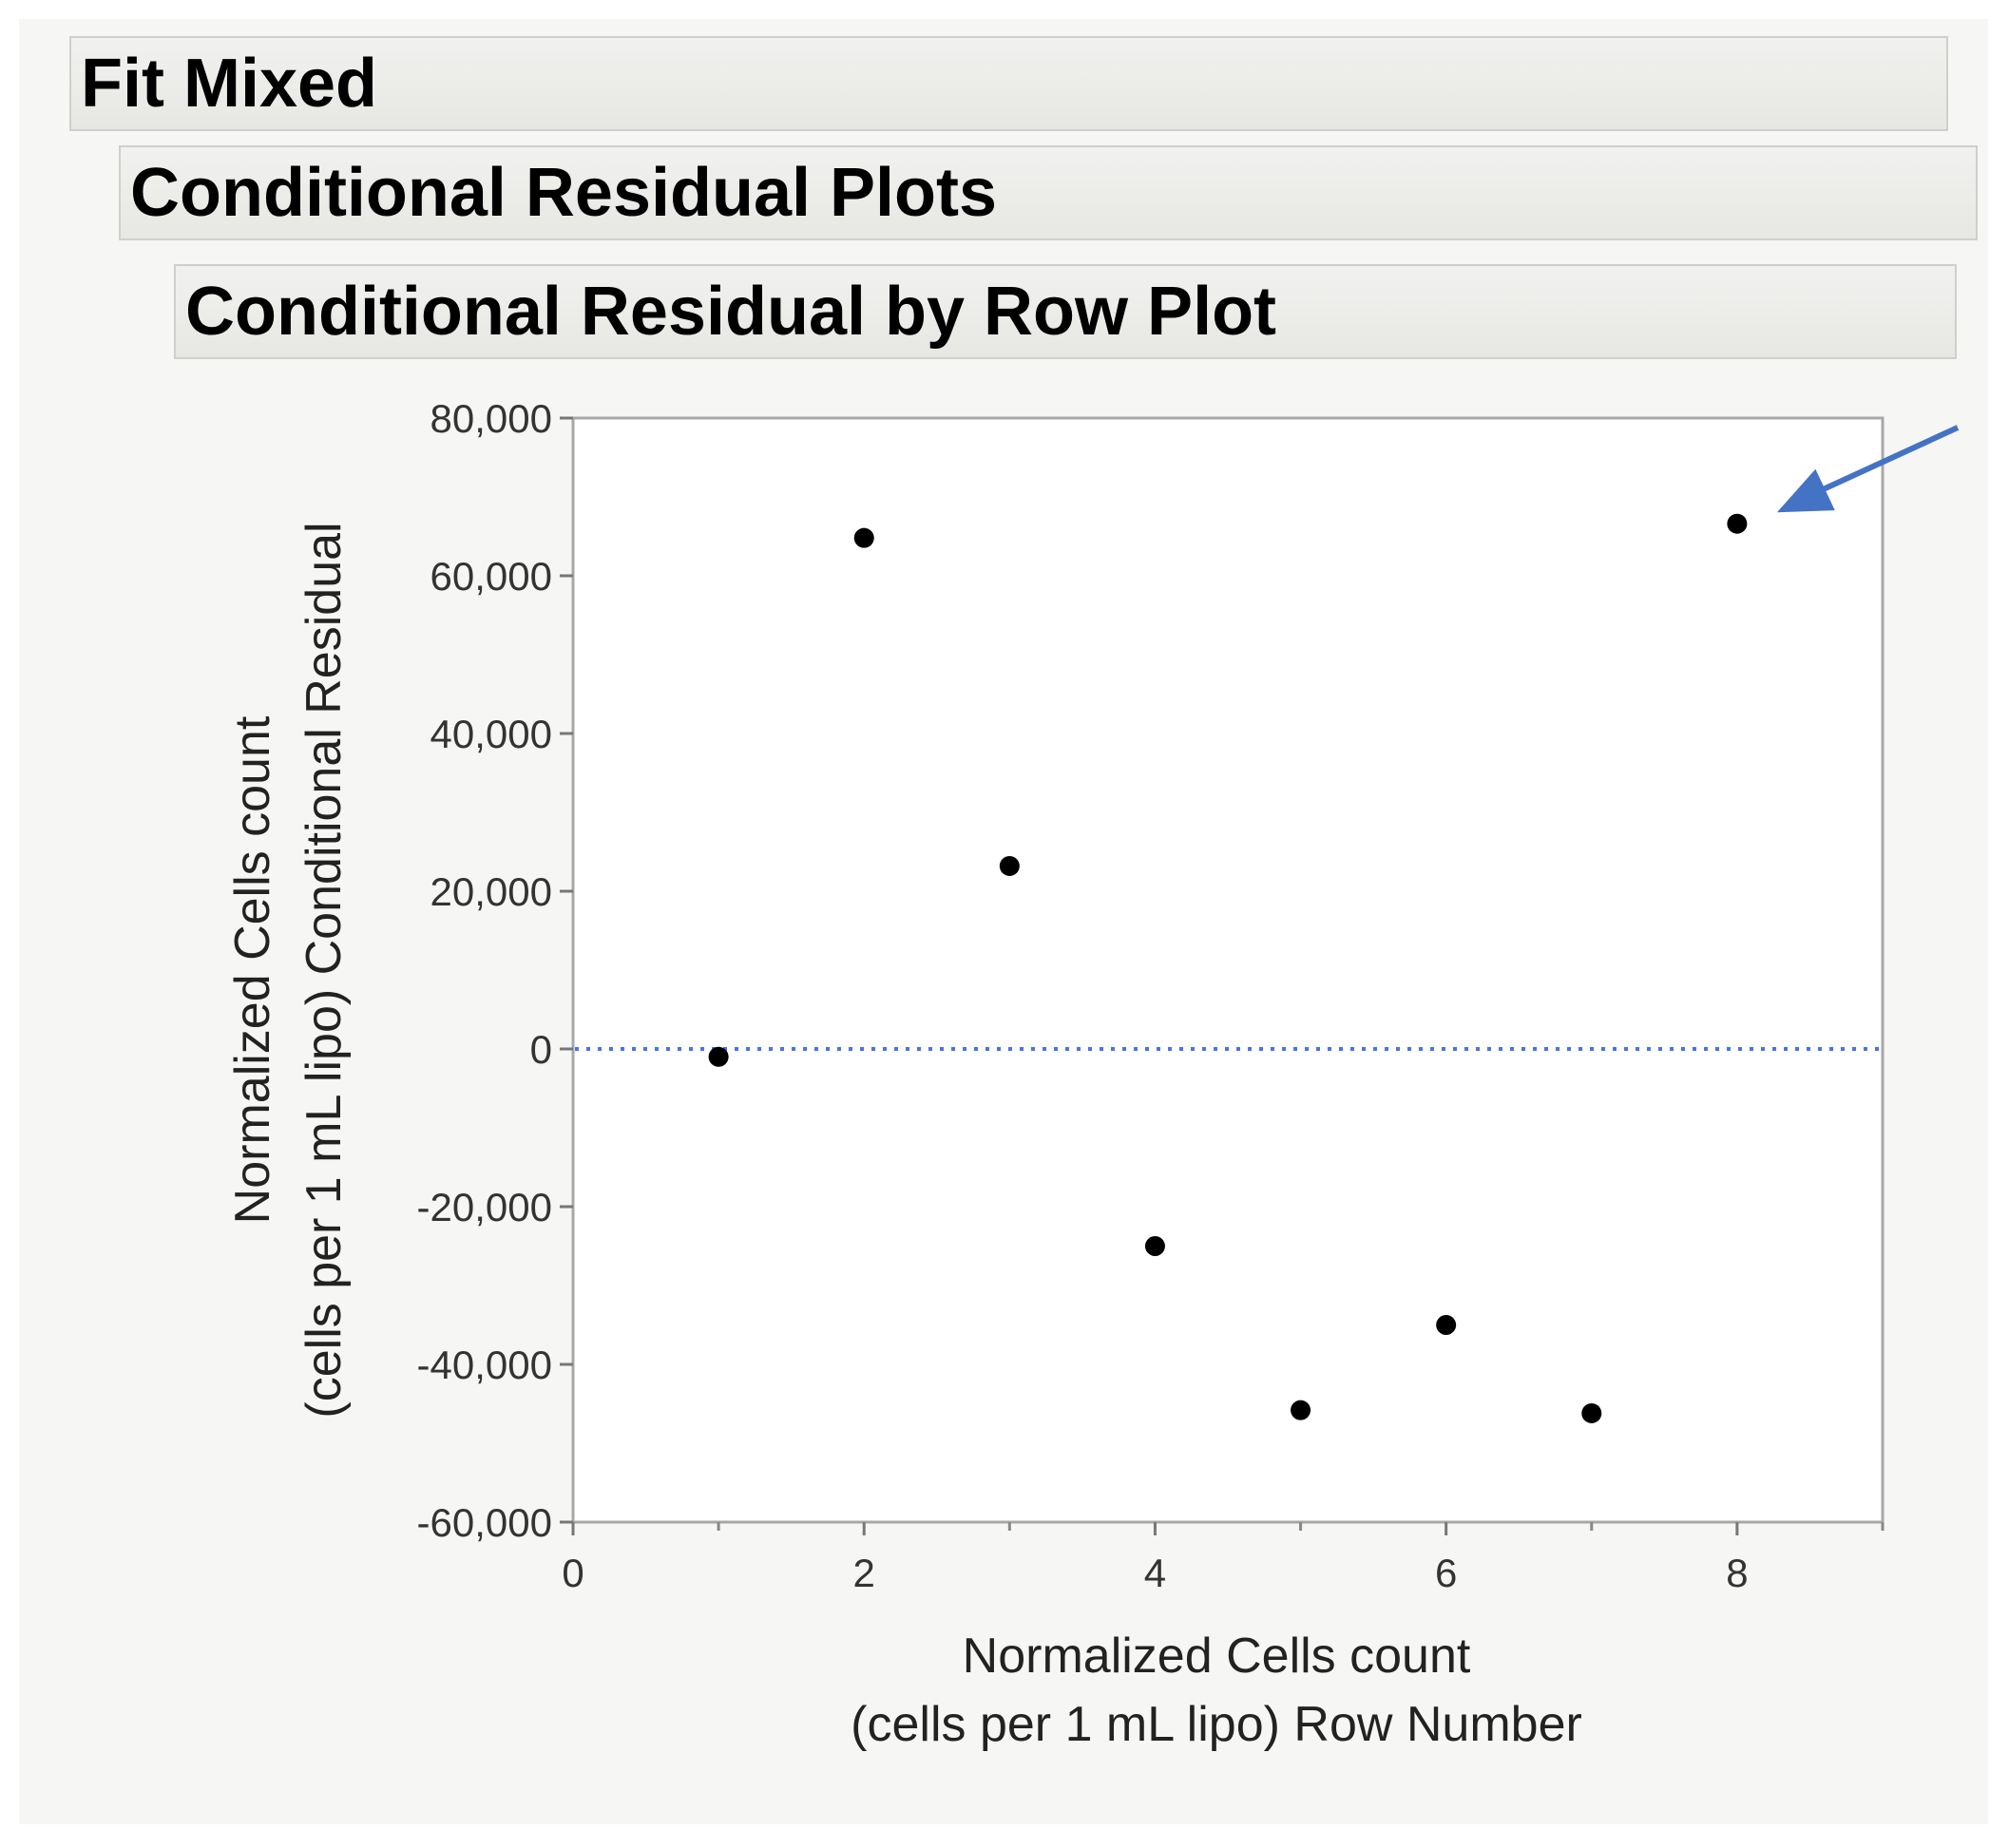  Describe the element at coordinates (1868, 469) in the screenshot. I see `annotation-arrow` at that location.